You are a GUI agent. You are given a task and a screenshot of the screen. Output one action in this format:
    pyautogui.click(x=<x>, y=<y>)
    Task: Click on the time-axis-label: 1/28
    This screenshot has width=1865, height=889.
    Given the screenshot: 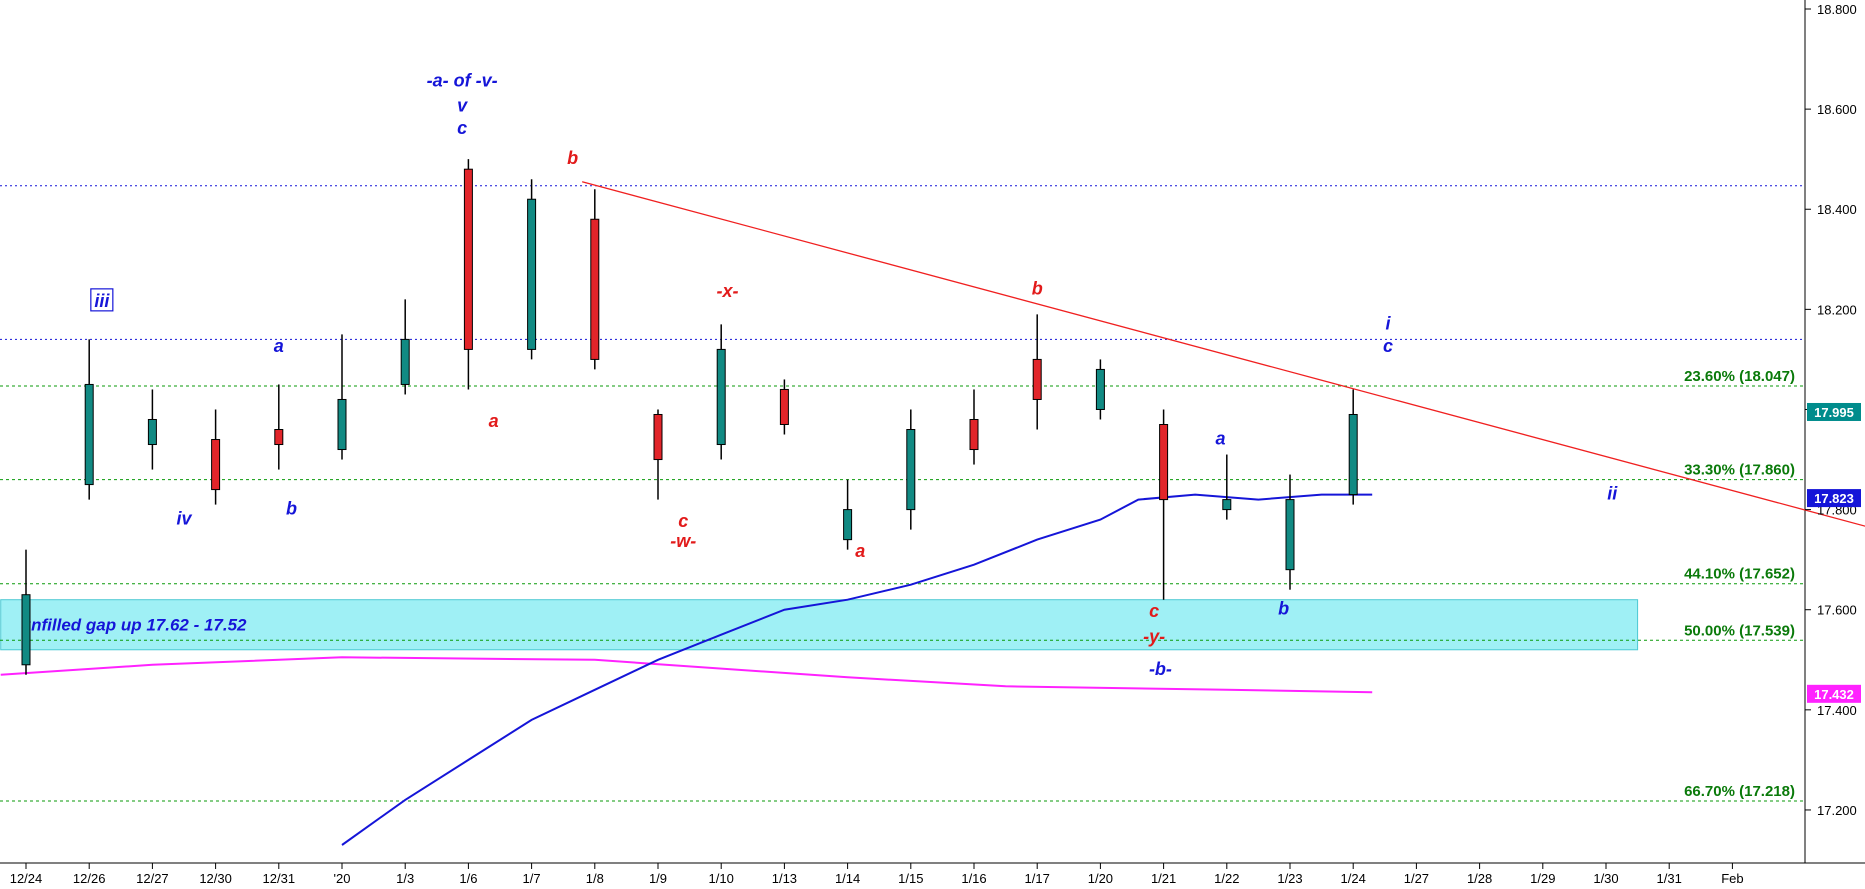 What is the action you would take?
    pyautogui.click(x=1479, y=878)
    